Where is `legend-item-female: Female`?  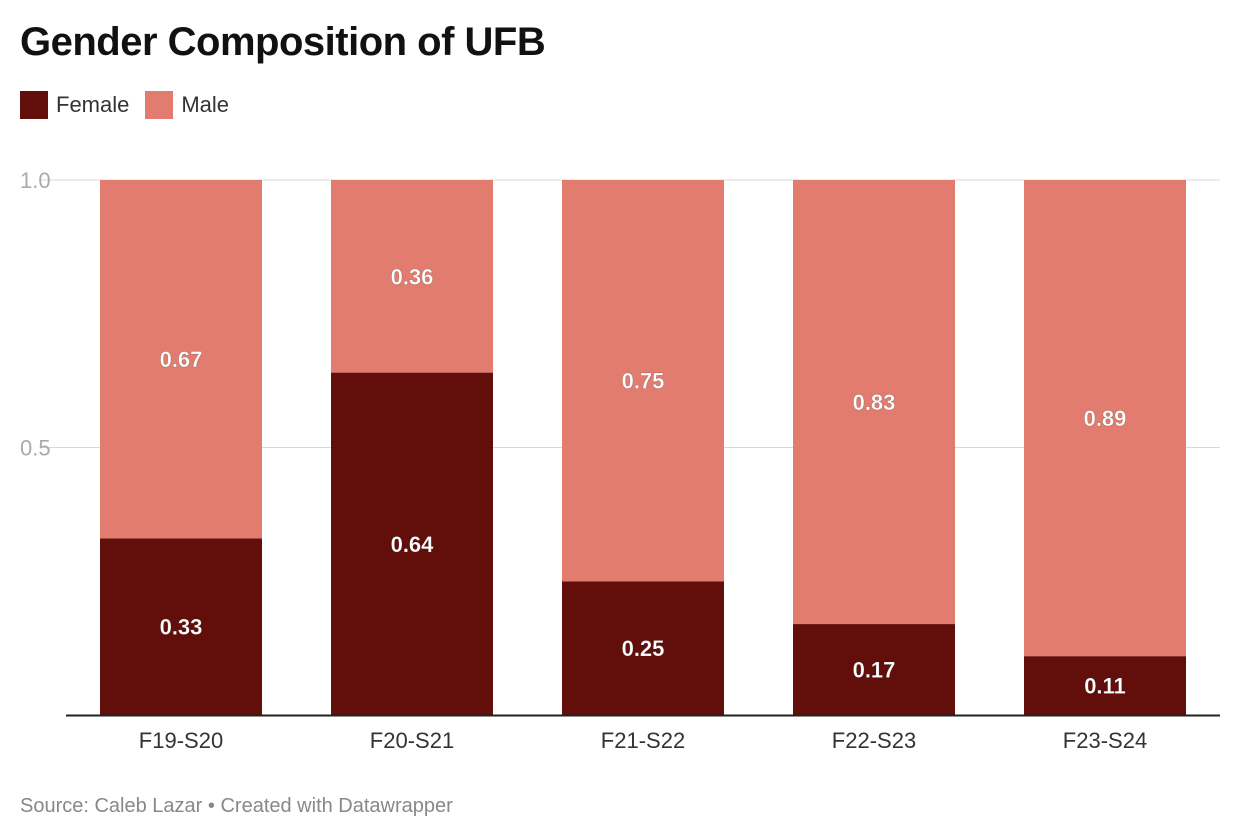 legend-item-female: Female is located at coordinates (74, 105).